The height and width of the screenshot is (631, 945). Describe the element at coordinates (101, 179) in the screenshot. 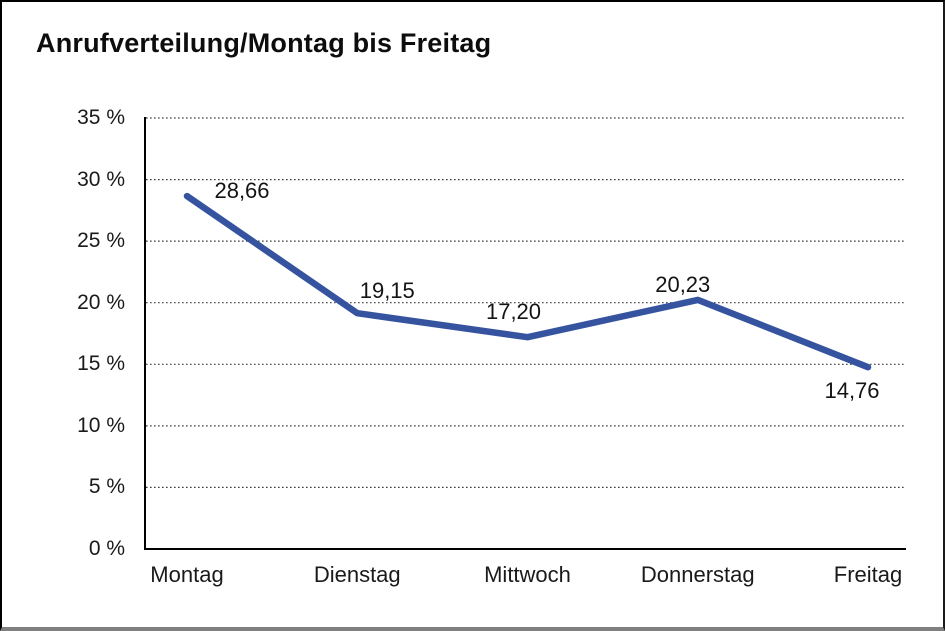

I see `y-tick-label: 30 %` at that location.